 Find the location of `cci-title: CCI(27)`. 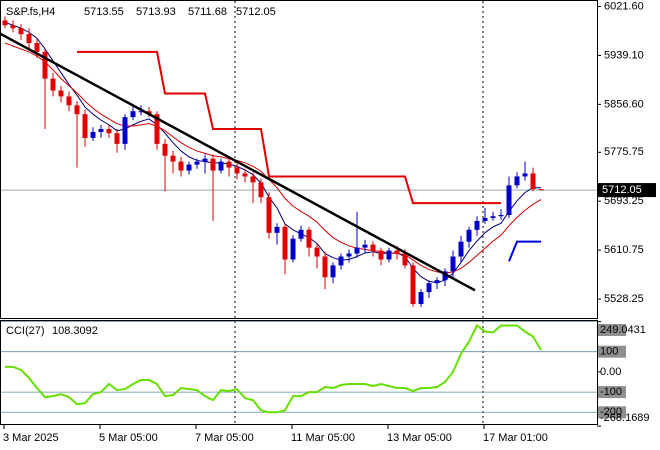

cci-title: CCI(27) is located at coordinates (25, 331).